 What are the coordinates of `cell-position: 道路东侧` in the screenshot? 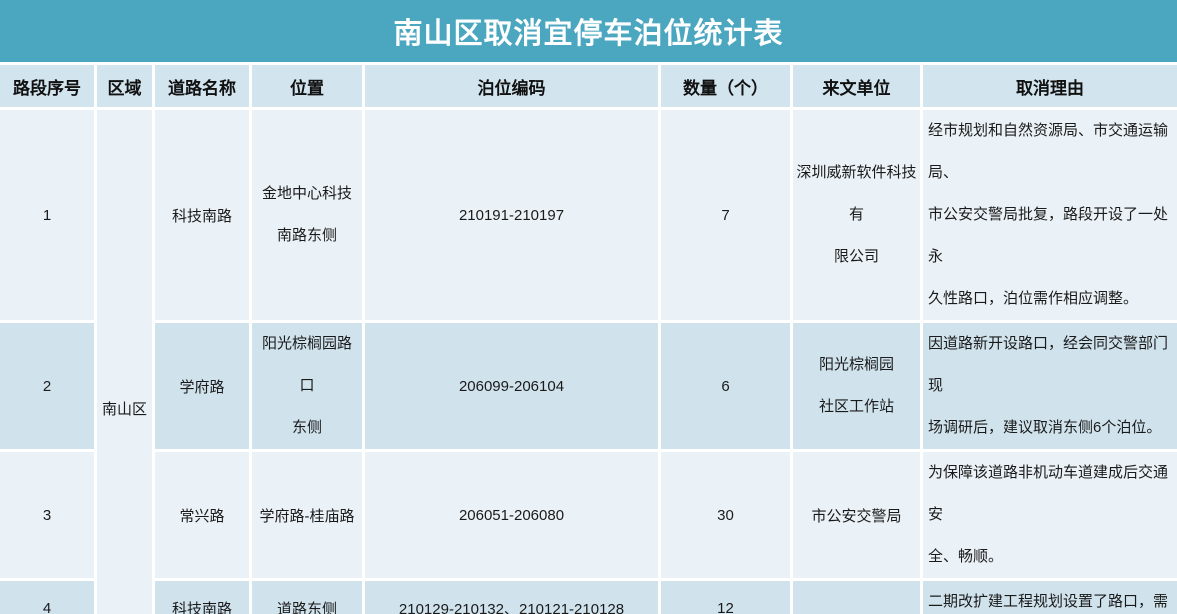 It's located at (307, 597).